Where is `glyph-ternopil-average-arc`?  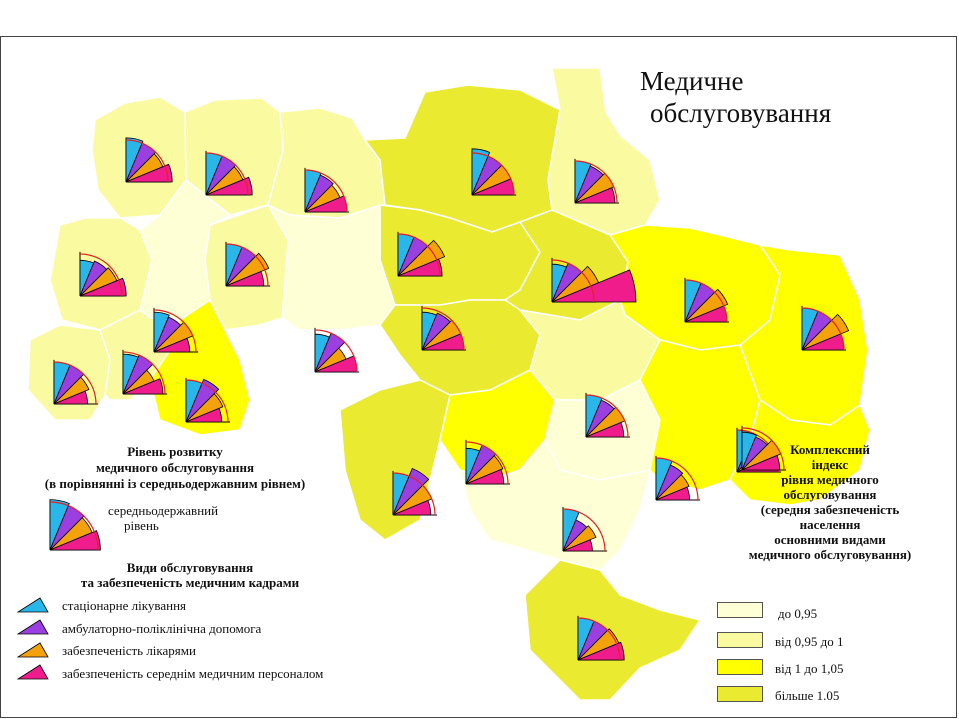 glyph-ternopil-average-arc is located at coordinates (175, 331).